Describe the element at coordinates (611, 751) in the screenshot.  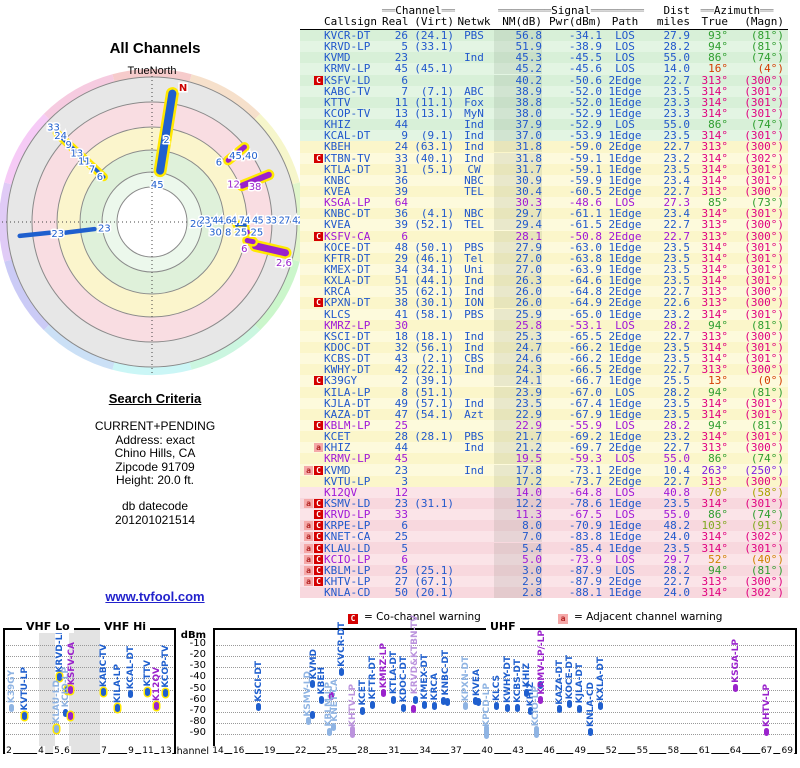
I see `channel-tick-label: 52` at that location.